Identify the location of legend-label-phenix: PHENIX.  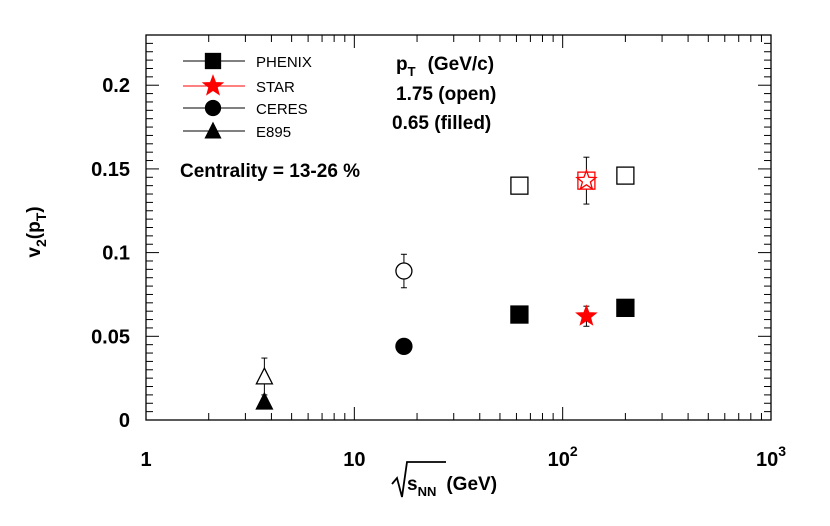
(284, 62).